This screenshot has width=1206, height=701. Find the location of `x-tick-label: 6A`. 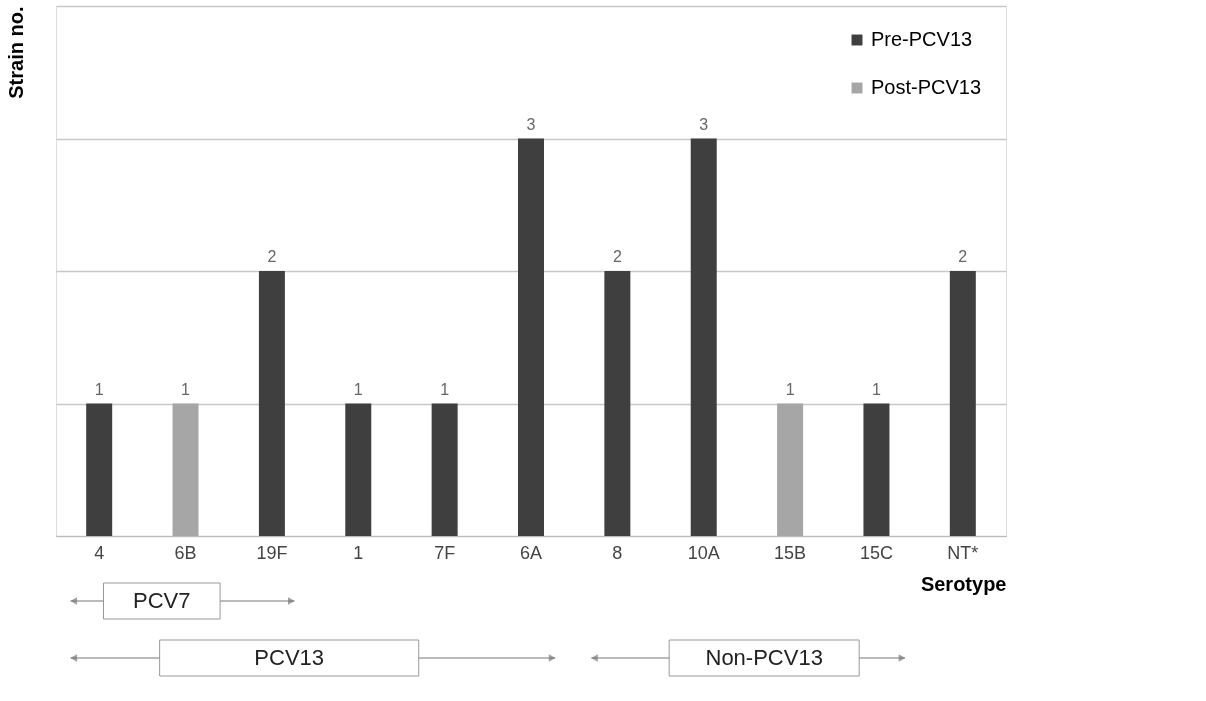

x-tick-label: 6A is located at coordinates (531, 552).